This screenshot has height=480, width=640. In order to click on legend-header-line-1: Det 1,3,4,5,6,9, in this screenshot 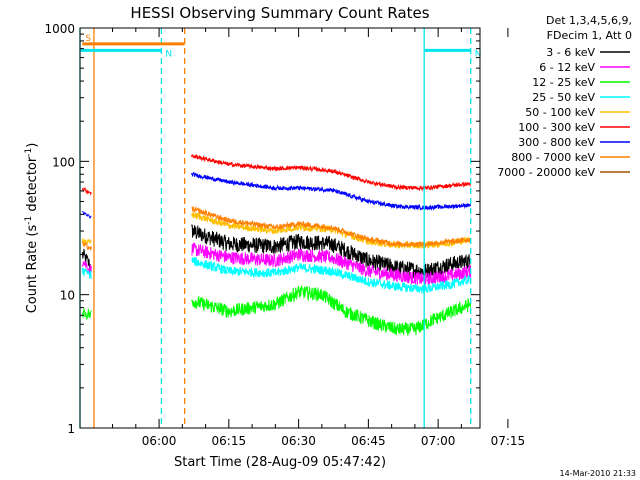, I will do `click(589, 20)`.